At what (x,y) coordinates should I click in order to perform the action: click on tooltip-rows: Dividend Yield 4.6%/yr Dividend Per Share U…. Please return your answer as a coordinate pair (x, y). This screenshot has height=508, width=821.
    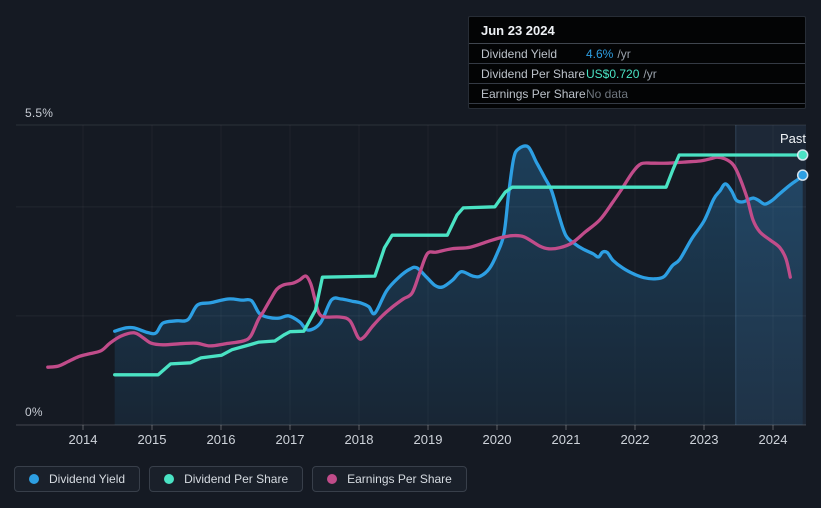
    Looking at the image, I should click on (637, 74).